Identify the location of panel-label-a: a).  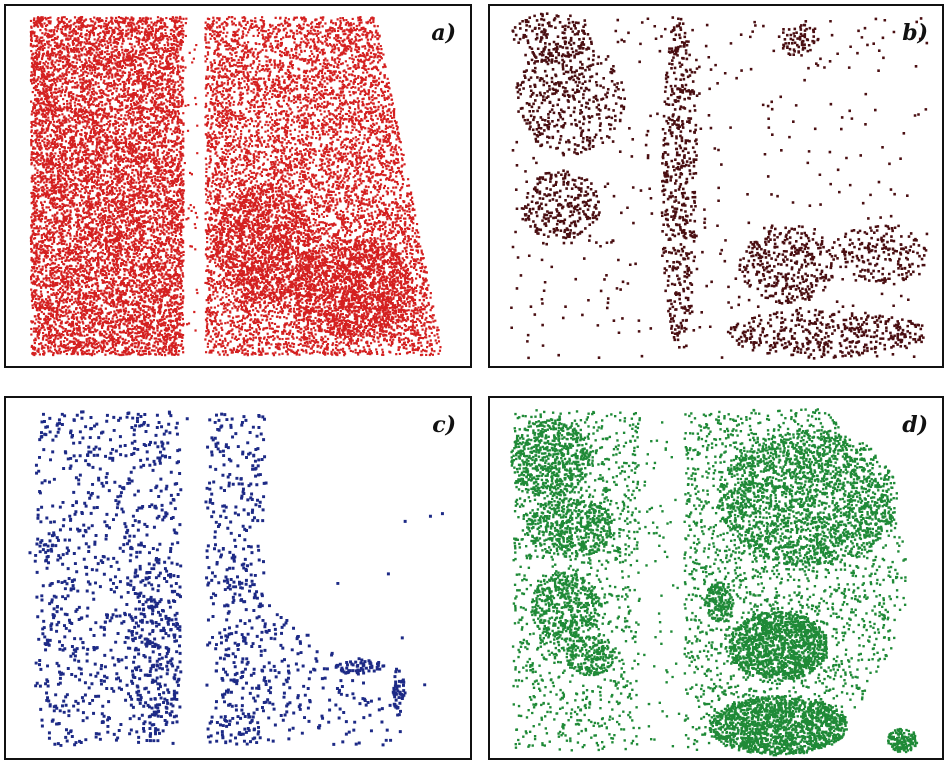
(443, 33).